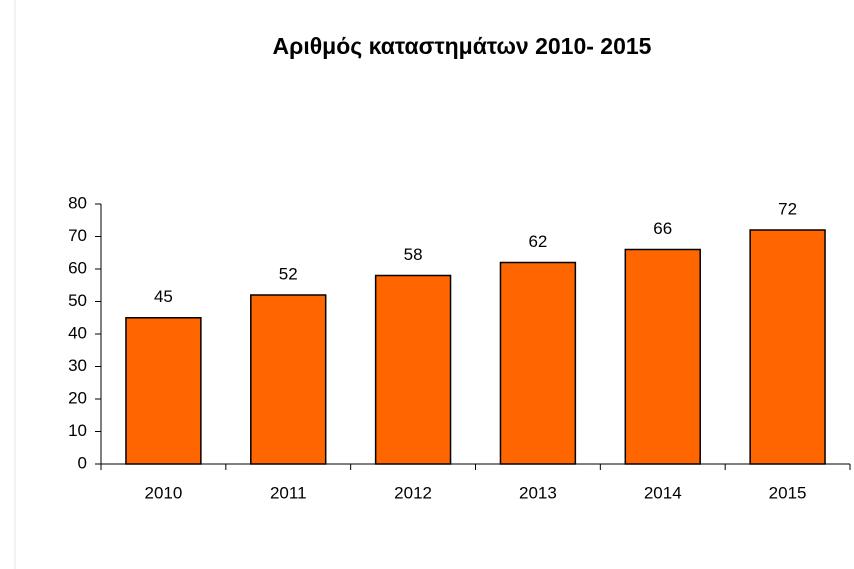  What do you see at coordinates (662, 228) in the screenshot?
I see `data-label: 66` at bounding box center [662, 228].